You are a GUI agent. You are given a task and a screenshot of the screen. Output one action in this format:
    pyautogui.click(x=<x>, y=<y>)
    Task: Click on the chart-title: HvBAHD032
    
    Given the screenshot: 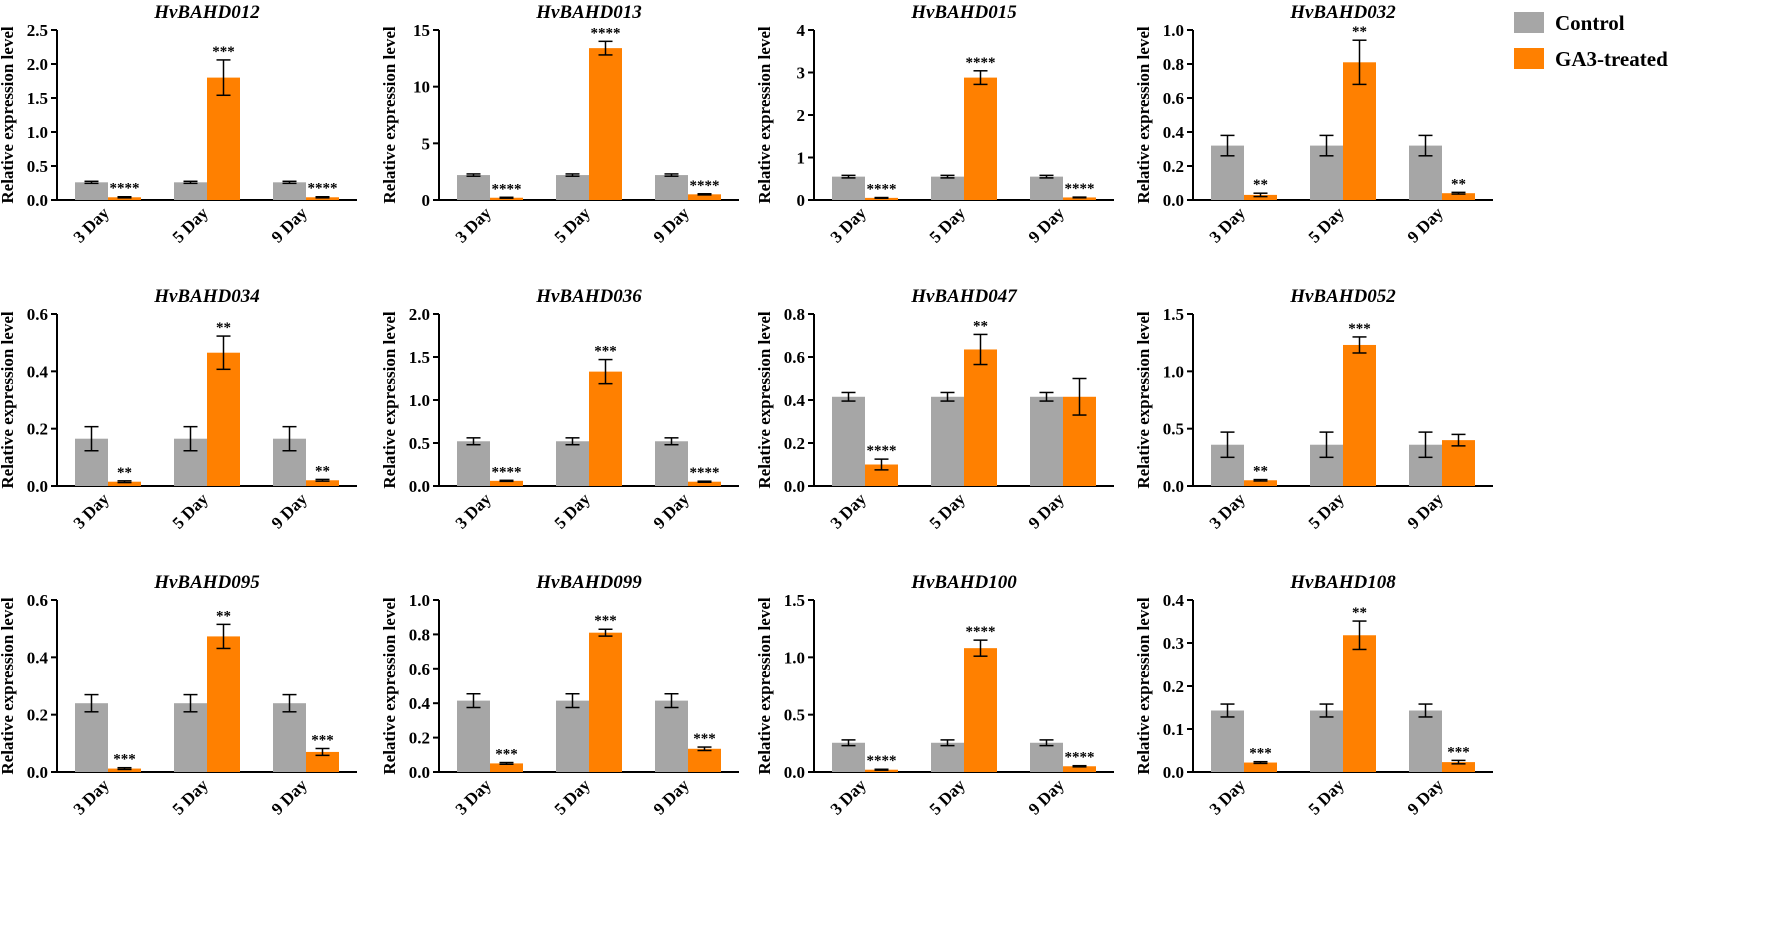 What is the action you would take?
    pyautogui.click(x=1342, y=12)
    